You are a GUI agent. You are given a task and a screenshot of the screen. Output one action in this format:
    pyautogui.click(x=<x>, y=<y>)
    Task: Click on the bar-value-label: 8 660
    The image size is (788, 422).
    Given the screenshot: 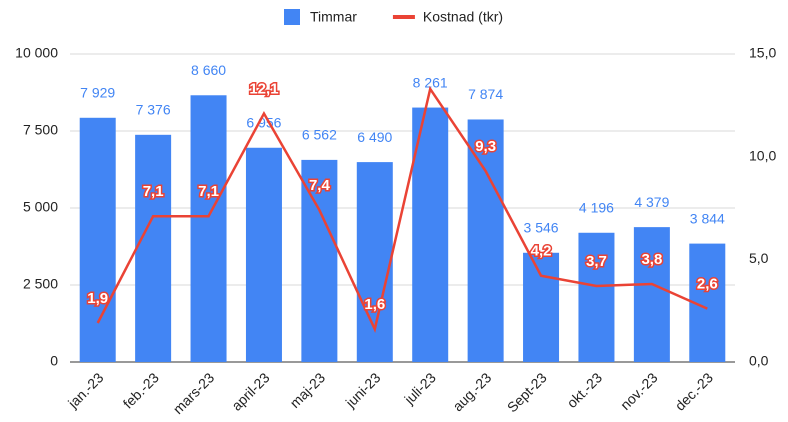 What is the action you would take?
    pyautogui.click(x=208, y=70)
    